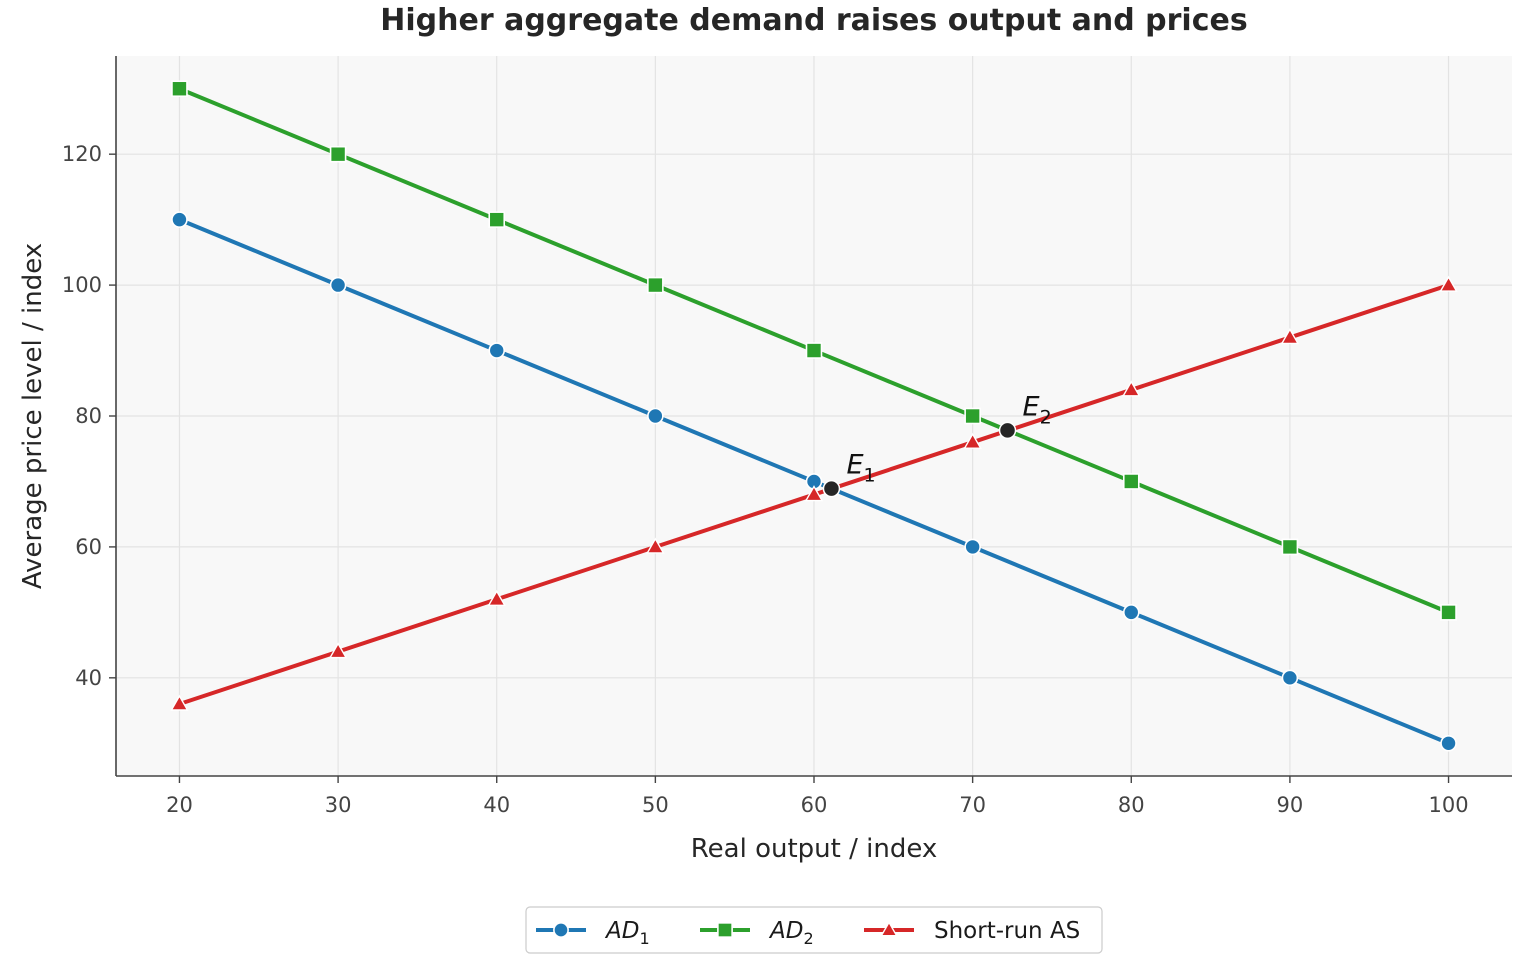 Image resolution: width=1520 pixels, height=960 pixels. What do you see at coordinates (1131, 805) in the screenshot?
I see `x-tick-label: 80` at bounding box center [1131, 805].